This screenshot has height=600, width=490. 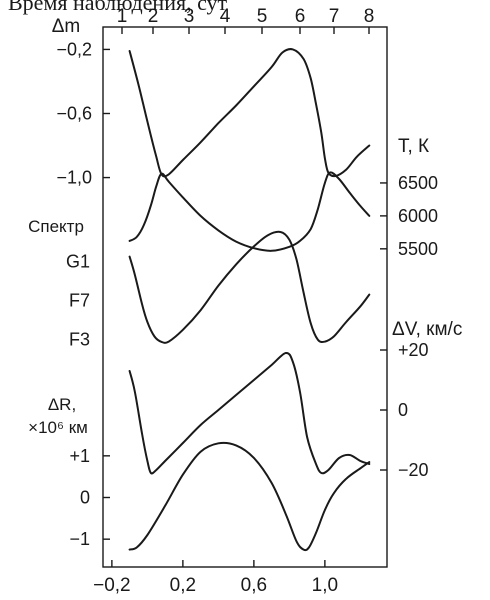 I want to click on radial_velocity-curve, so click(x=249, y=413).